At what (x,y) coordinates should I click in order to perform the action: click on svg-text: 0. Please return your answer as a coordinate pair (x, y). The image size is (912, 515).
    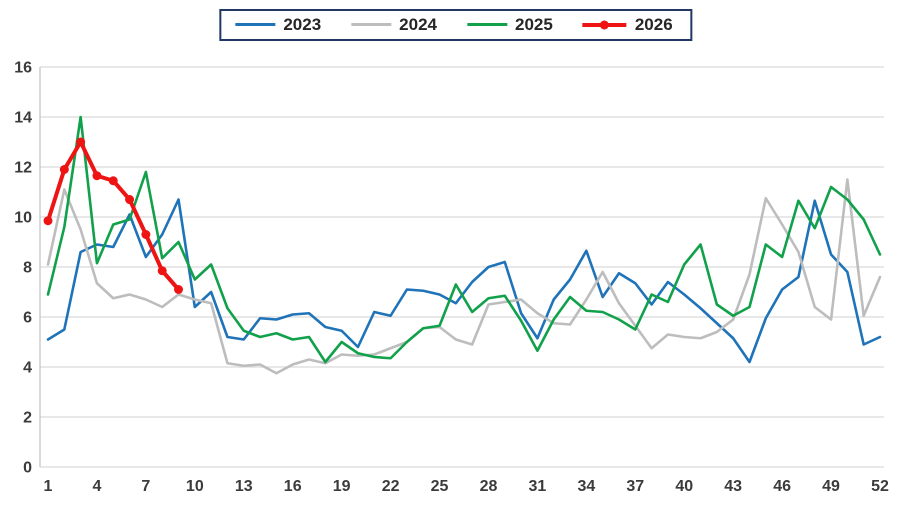
    Looking at the image, I should click on (27, 468).